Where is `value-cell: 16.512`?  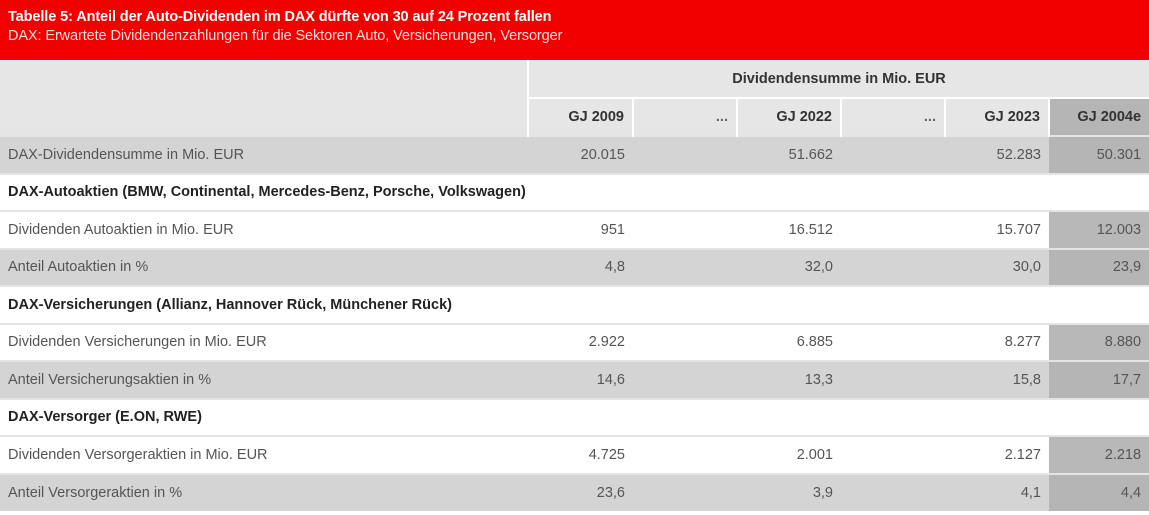 value-cell: 16.512 is located at coordinates (789, 229).